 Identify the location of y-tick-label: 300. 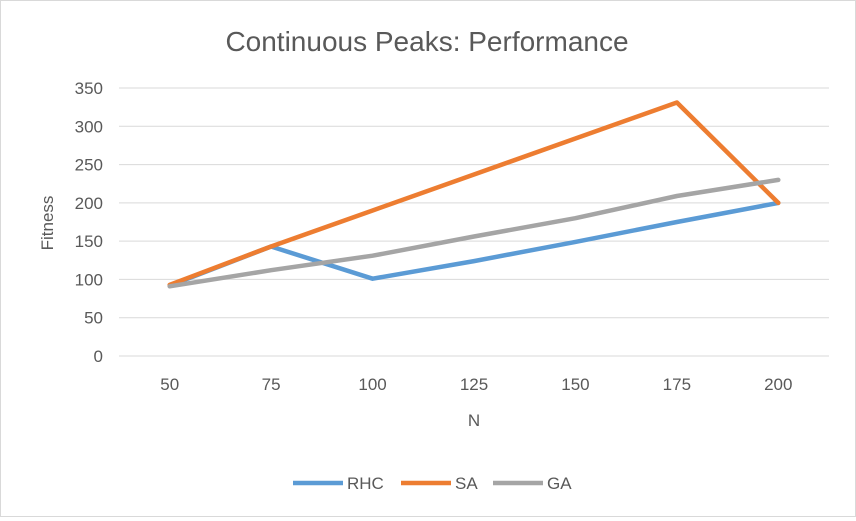
(89, 126).